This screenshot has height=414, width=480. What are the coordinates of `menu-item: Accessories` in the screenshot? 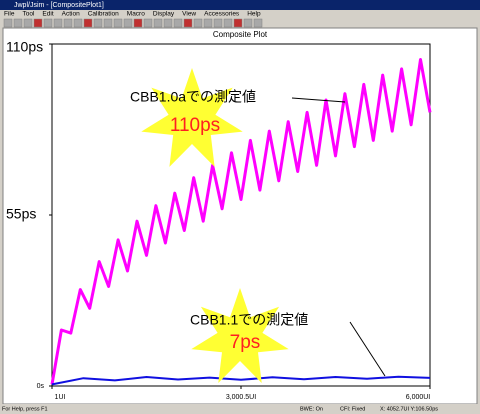 It's located at (222, 14).